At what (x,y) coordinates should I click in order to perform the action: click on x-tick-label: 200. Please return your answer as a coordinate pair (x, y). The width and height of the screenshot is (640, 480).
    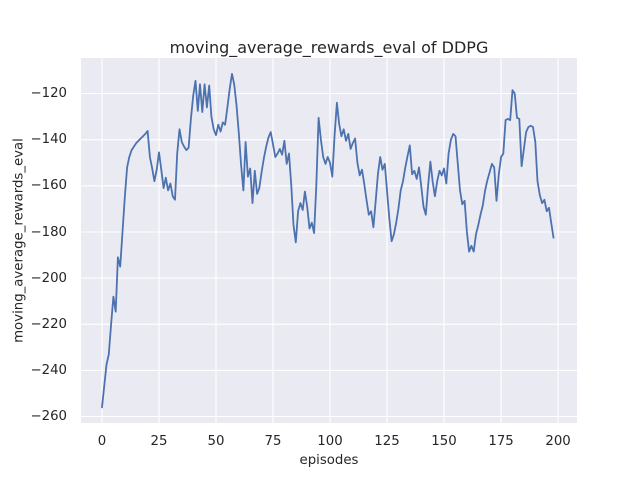
    Looking at the image, I should click on (558, 441).